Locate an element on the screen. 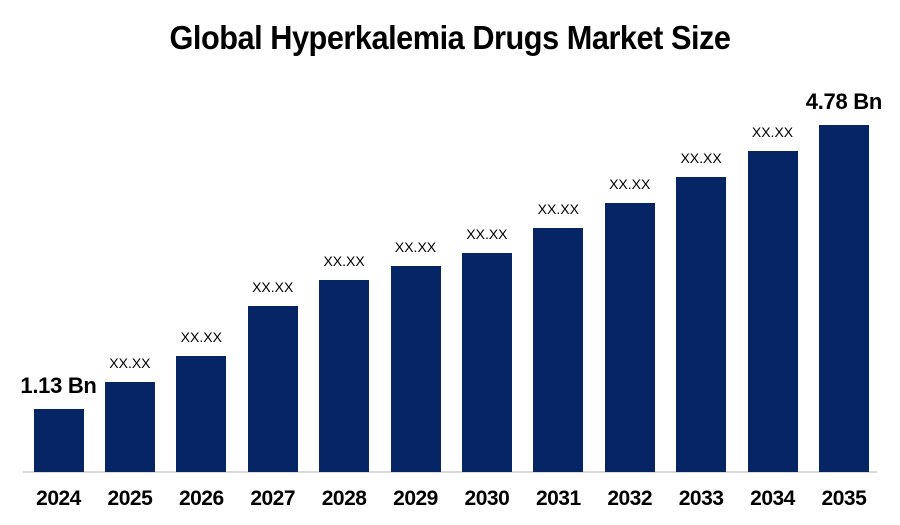 The image size is (900, 525). bar-value-label-2034: XX.XX is located at coordinates (772, 132).